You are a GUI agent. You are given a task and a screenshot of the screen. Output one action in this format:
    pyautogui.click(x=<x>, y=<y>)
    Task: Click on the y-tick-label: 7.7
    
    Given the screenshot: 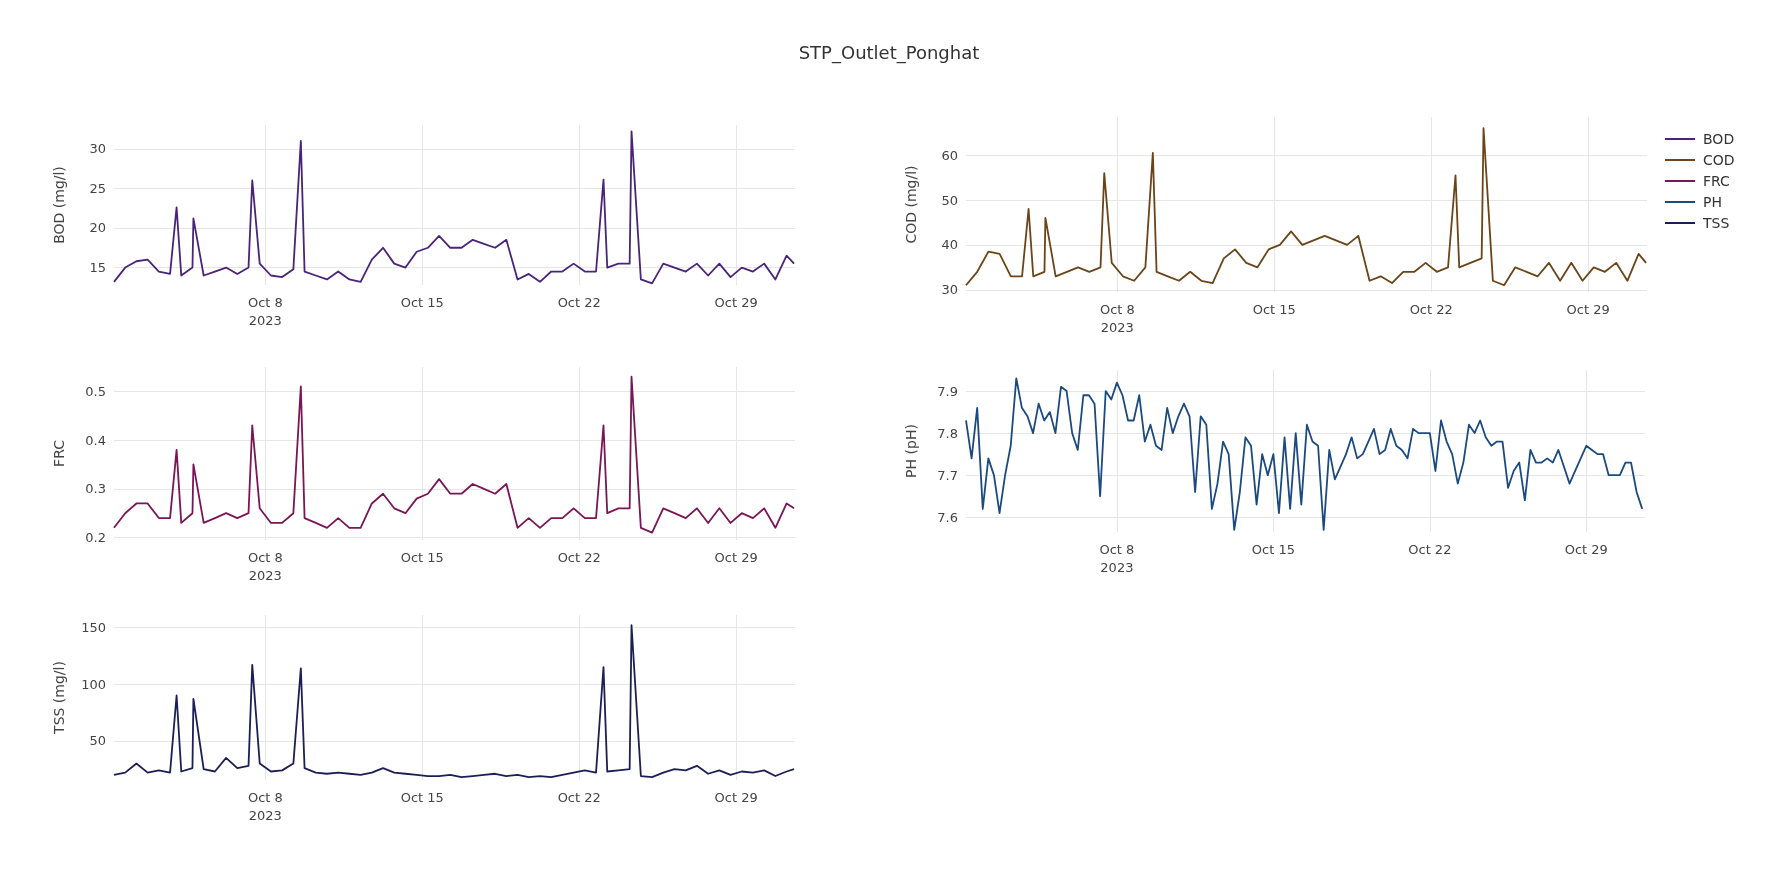 What is the action you would take?
    pyautogui.click(x=947, y=475)
    